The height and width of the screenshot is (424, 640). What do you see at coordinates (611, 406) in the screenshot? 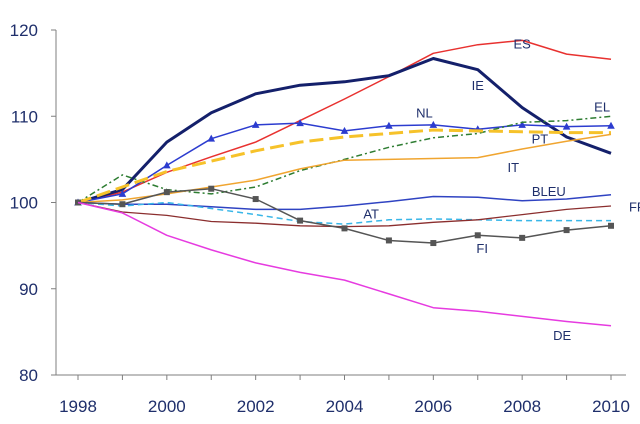
I see `x-tick-label: 2010` at bounding box center [611, 406].